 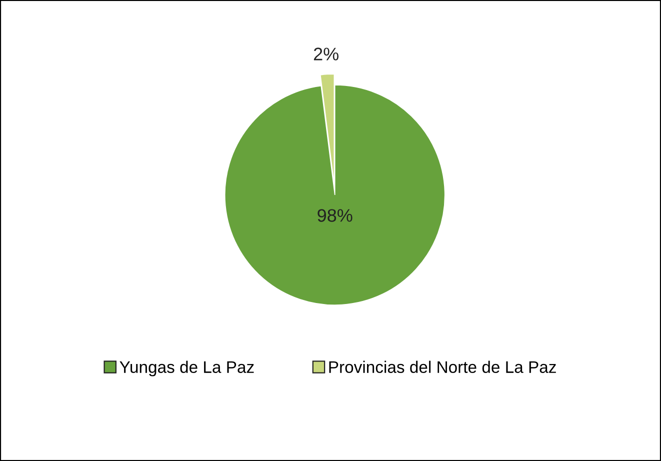 I want to click on data-label: 2%, so click(x=326, y=54).